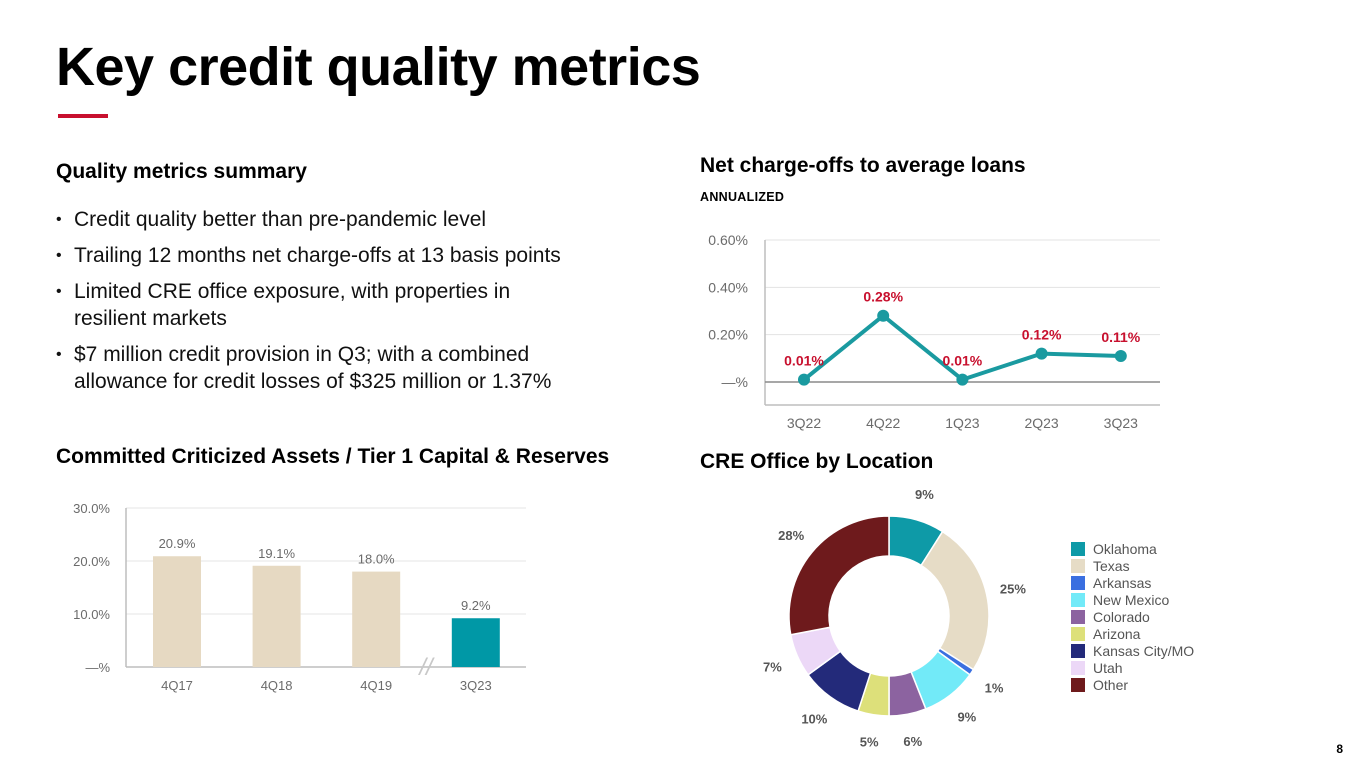 This screenshot has height=769, width=1365. I want to click on criticized-y-tick-label: —%, so click(97, 667).